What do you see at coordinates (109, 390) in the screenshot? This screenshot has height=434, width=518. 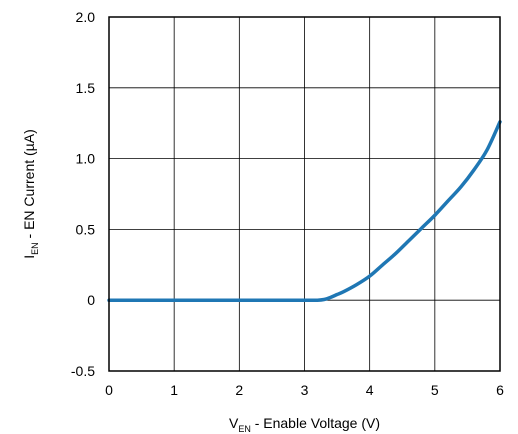 I see `x-tick-label: 0` at bounding box center [109, 390].